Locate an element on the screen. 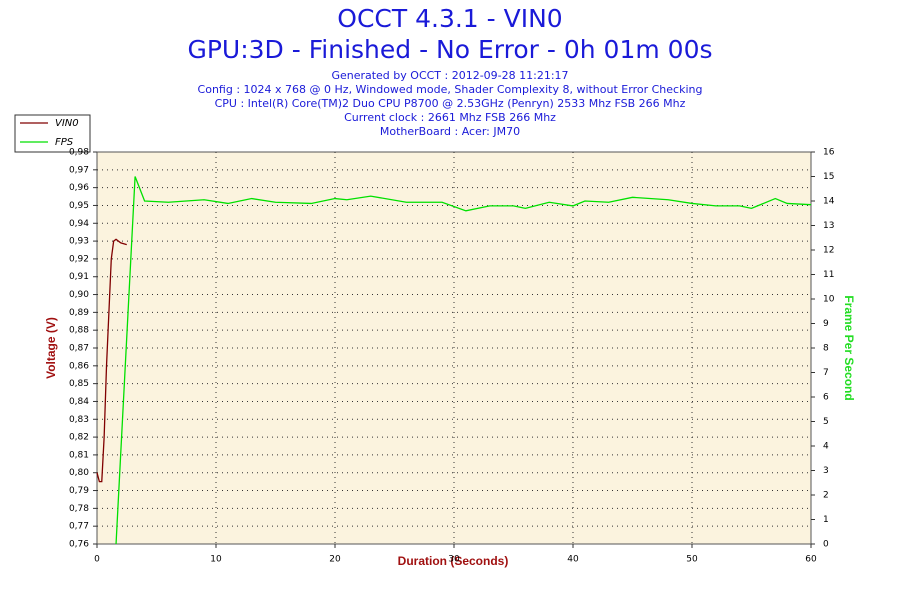 The height and width of the screenshot is (600, 900). y2-tick-label: 2 is located at coordinates (826, 496).